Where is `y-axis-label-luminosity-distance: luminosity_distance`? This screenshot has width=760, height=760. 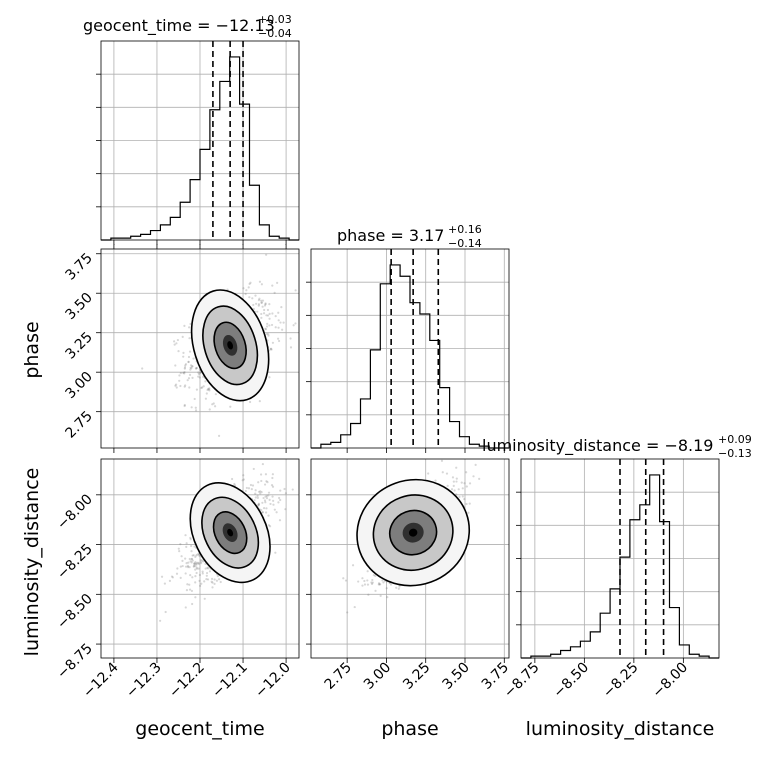 y-axis-label-luminosity-distance: luminosity_distance is located at coordinates (32, 562).